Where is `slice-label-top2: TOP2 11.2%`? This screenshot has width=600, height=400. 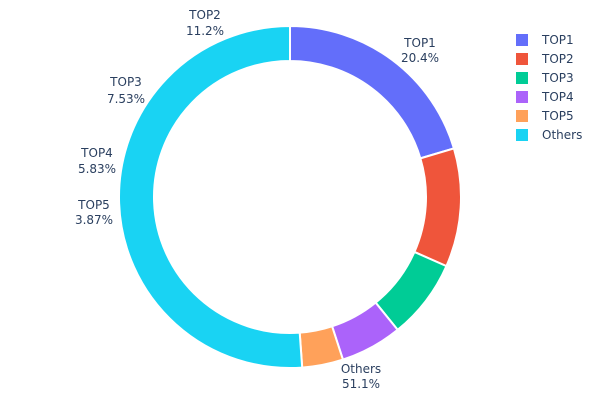 slice-label-top2: TOP2 11.2% is located at coordinates (205, 23).